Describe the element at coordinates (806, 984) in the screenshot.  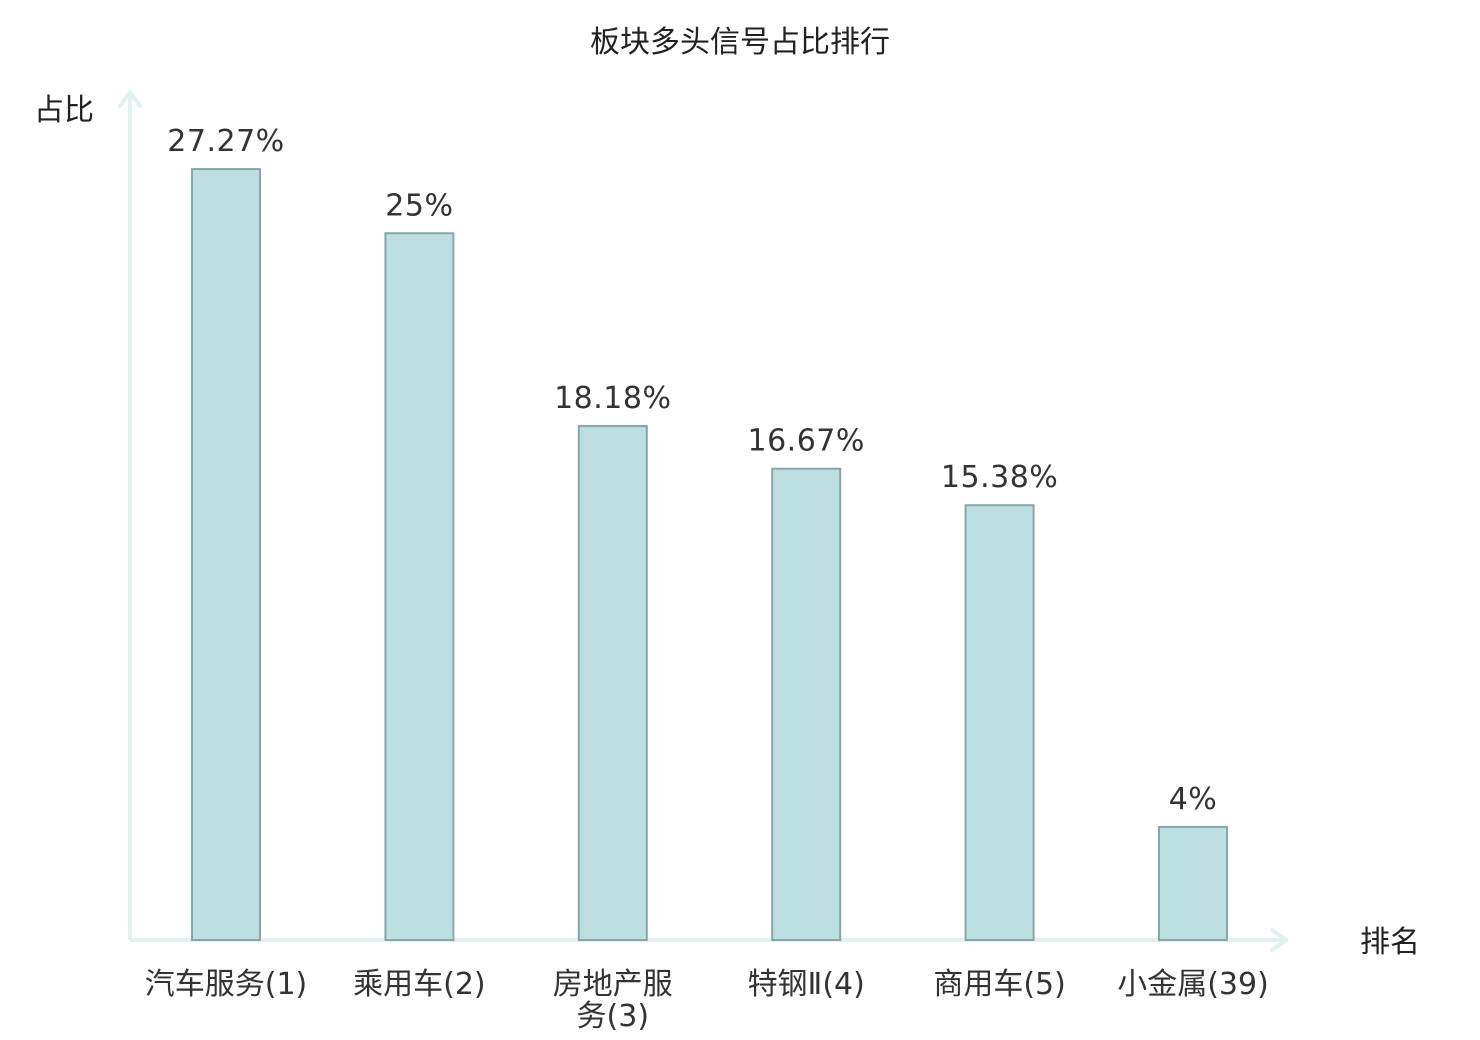
I see `category-tick-label: 特钢Ⅱ(4)` at that location.